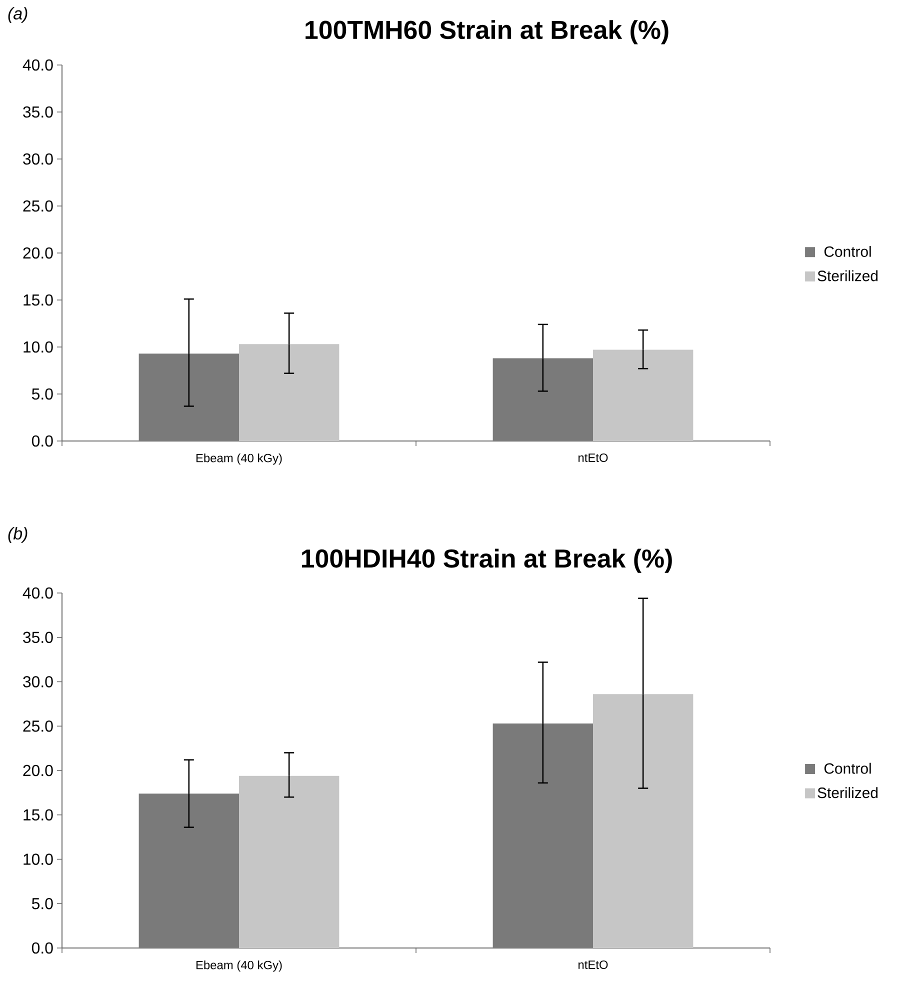 This screenshot has height=997, width=906. What do you see at coordinates (18, 535) in the screenshot?
I see `text: (b)` at bounding box center [18, 535].